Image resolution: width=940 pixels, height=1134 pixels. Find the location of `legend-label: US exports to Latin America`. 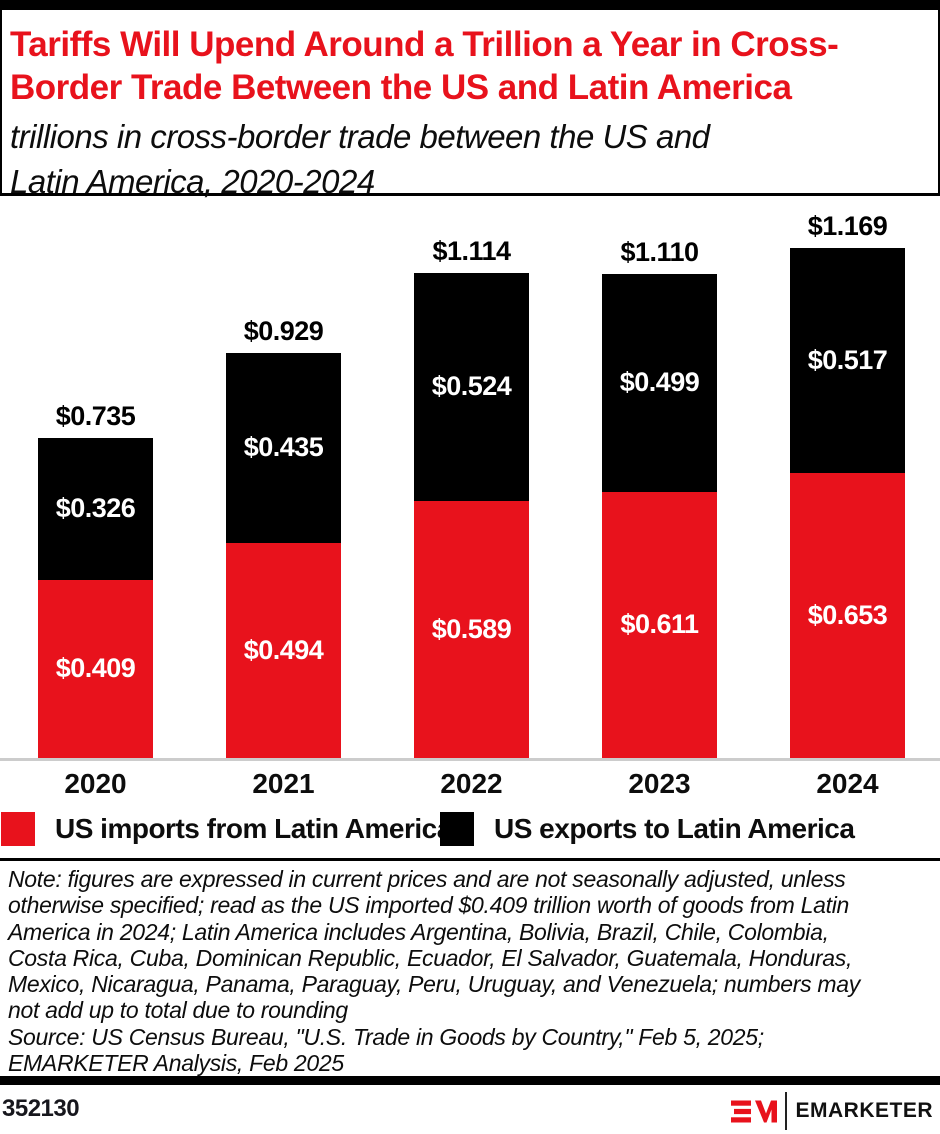

legend-label: US exports to Latin America is located at coordinates (674, 828).